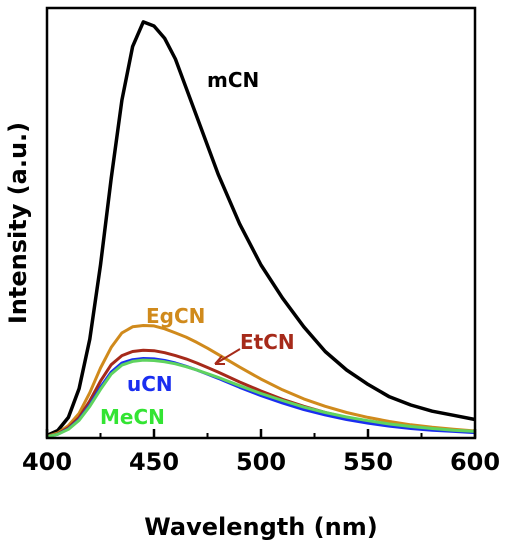  I want to click on y-axis-title: Intensity (a.u.), so click(18, 223).